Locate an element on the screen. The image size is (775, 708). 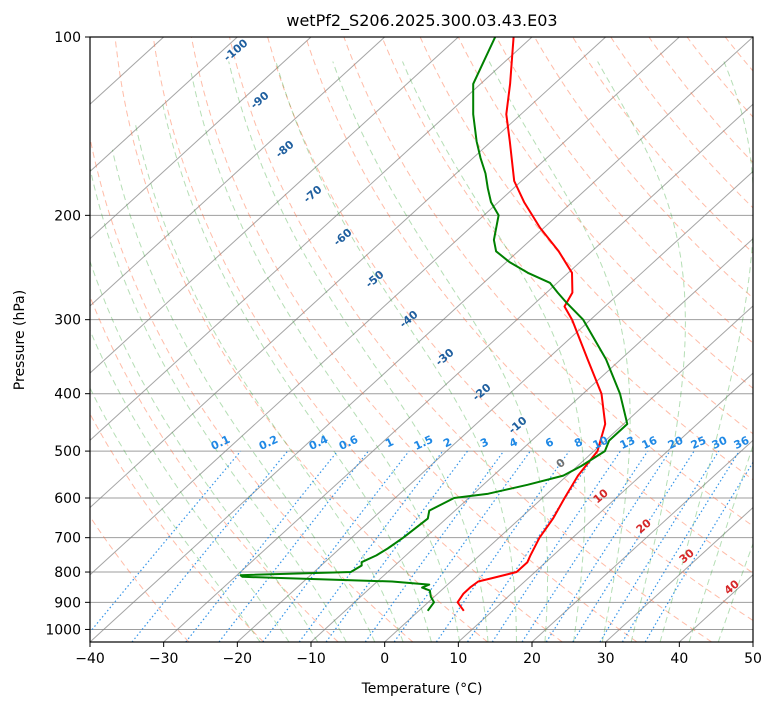
x-tick-label: 20 is located at coordinates (532, 659).